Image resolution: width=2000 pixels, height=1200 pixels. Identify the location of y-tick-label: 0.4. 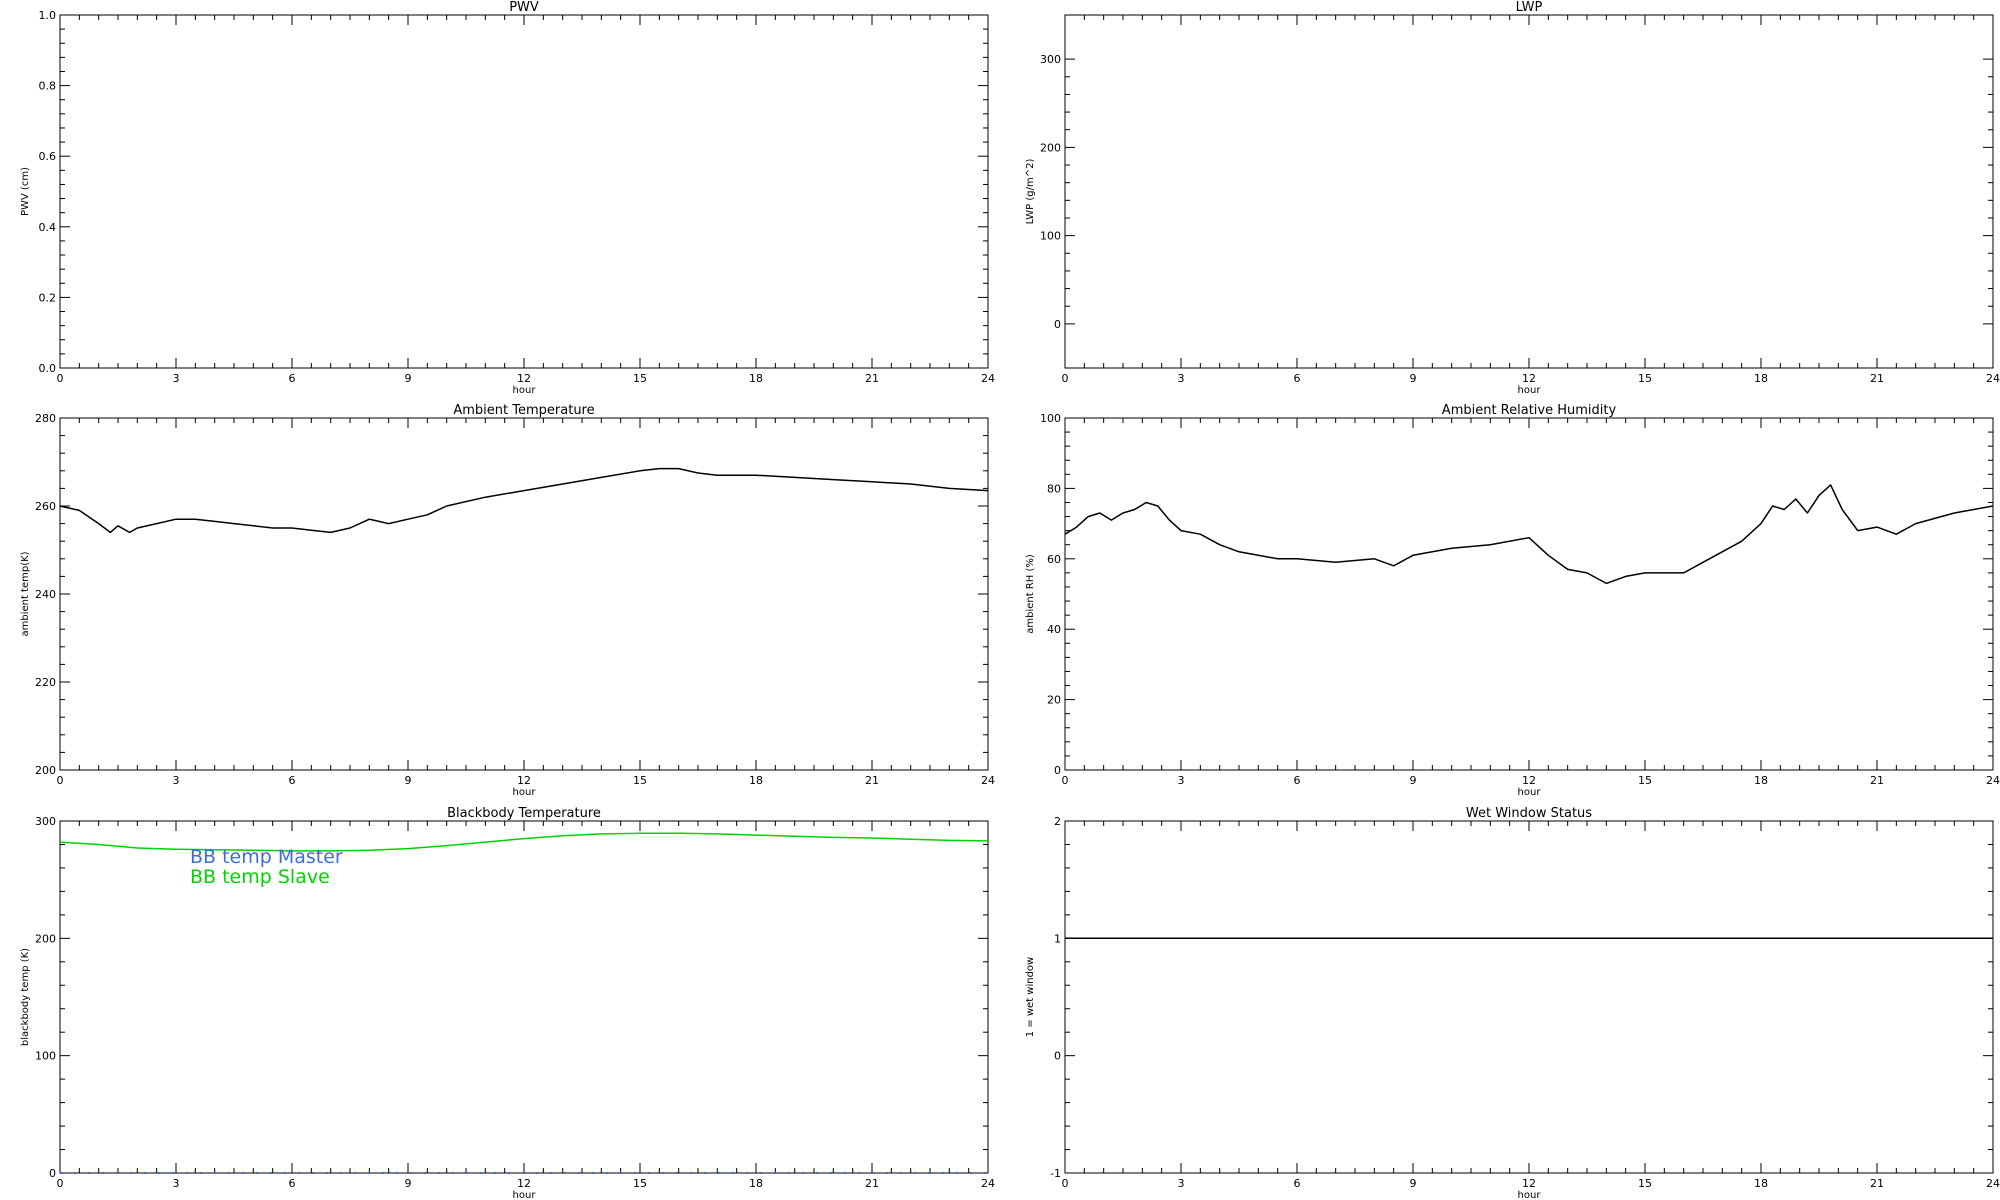
(48, 227).